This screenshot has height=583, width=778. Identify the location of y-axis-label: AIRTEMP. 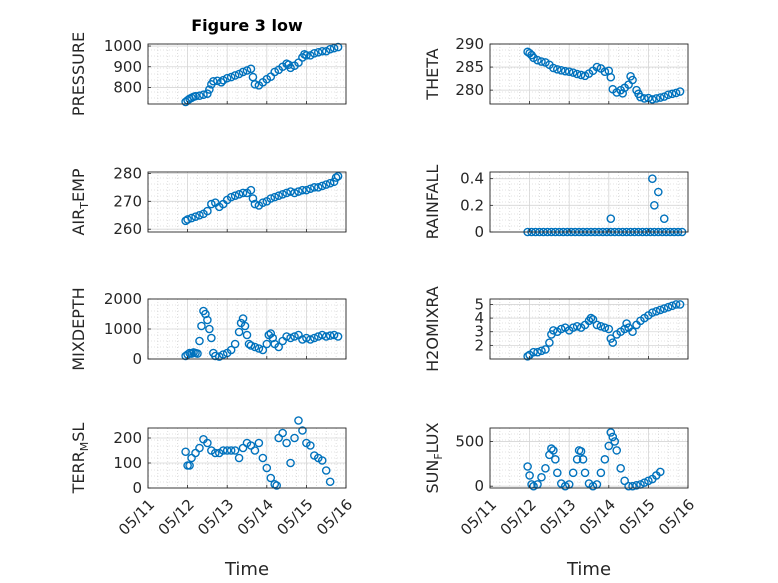
(80, 201).